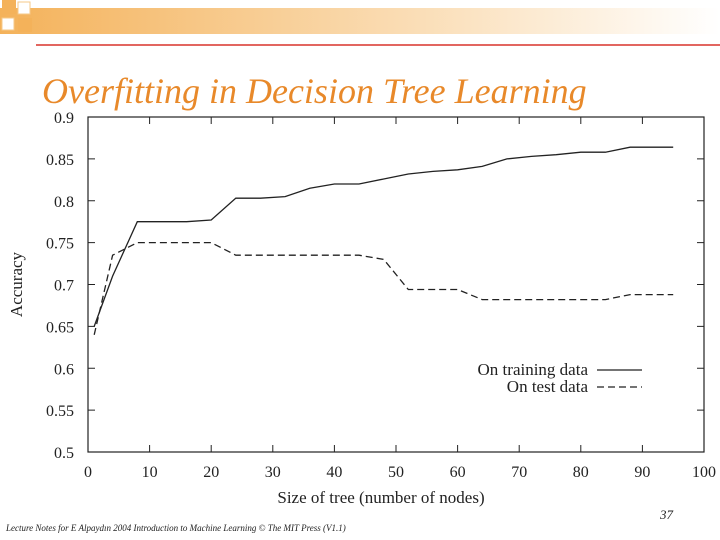 The image size is (720, 540). I want to click on y-tick-label: 0.5, so click(64, 453).